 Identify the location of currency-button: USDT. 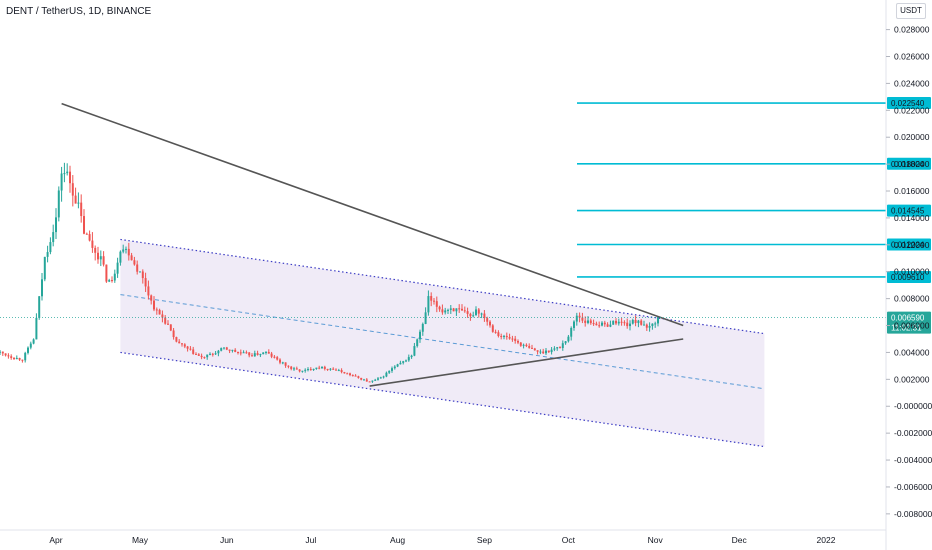
(911, 11).